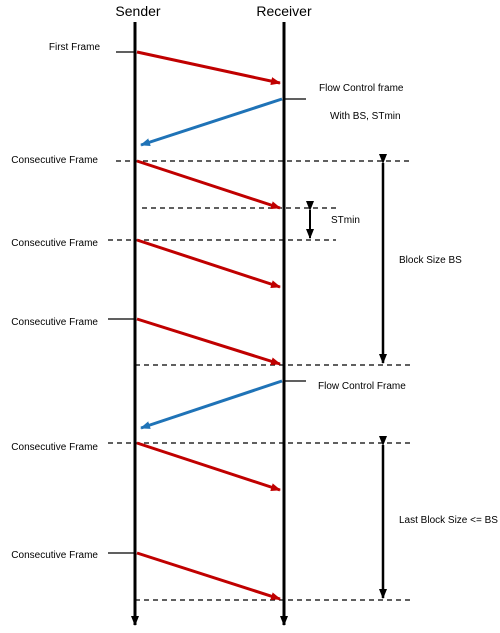 The width and height of the screenshot is (500, 633). What do you see at coordinates (365, 116) in the screenshot?
I see `flow-control-label-1b: With BS, STmin` at bounding box center [365, 116].